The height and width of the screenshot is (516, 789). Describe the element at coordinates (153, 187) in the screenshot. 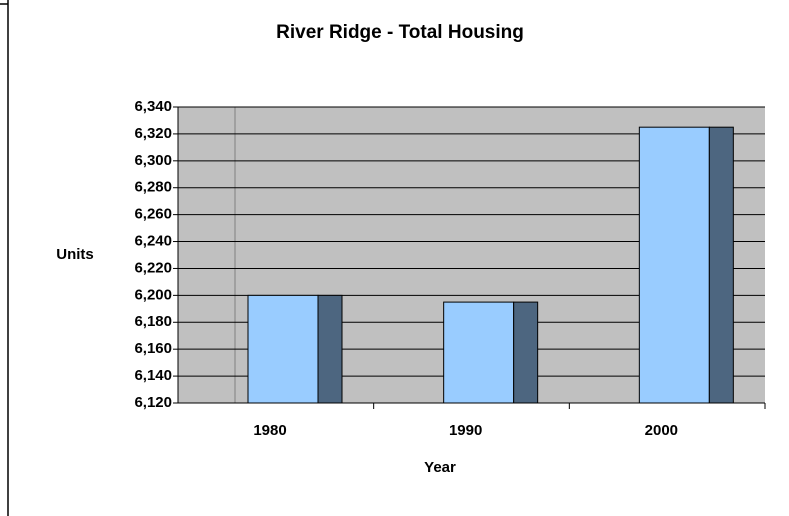

I see `y-tick-label: 6,280` at that location.